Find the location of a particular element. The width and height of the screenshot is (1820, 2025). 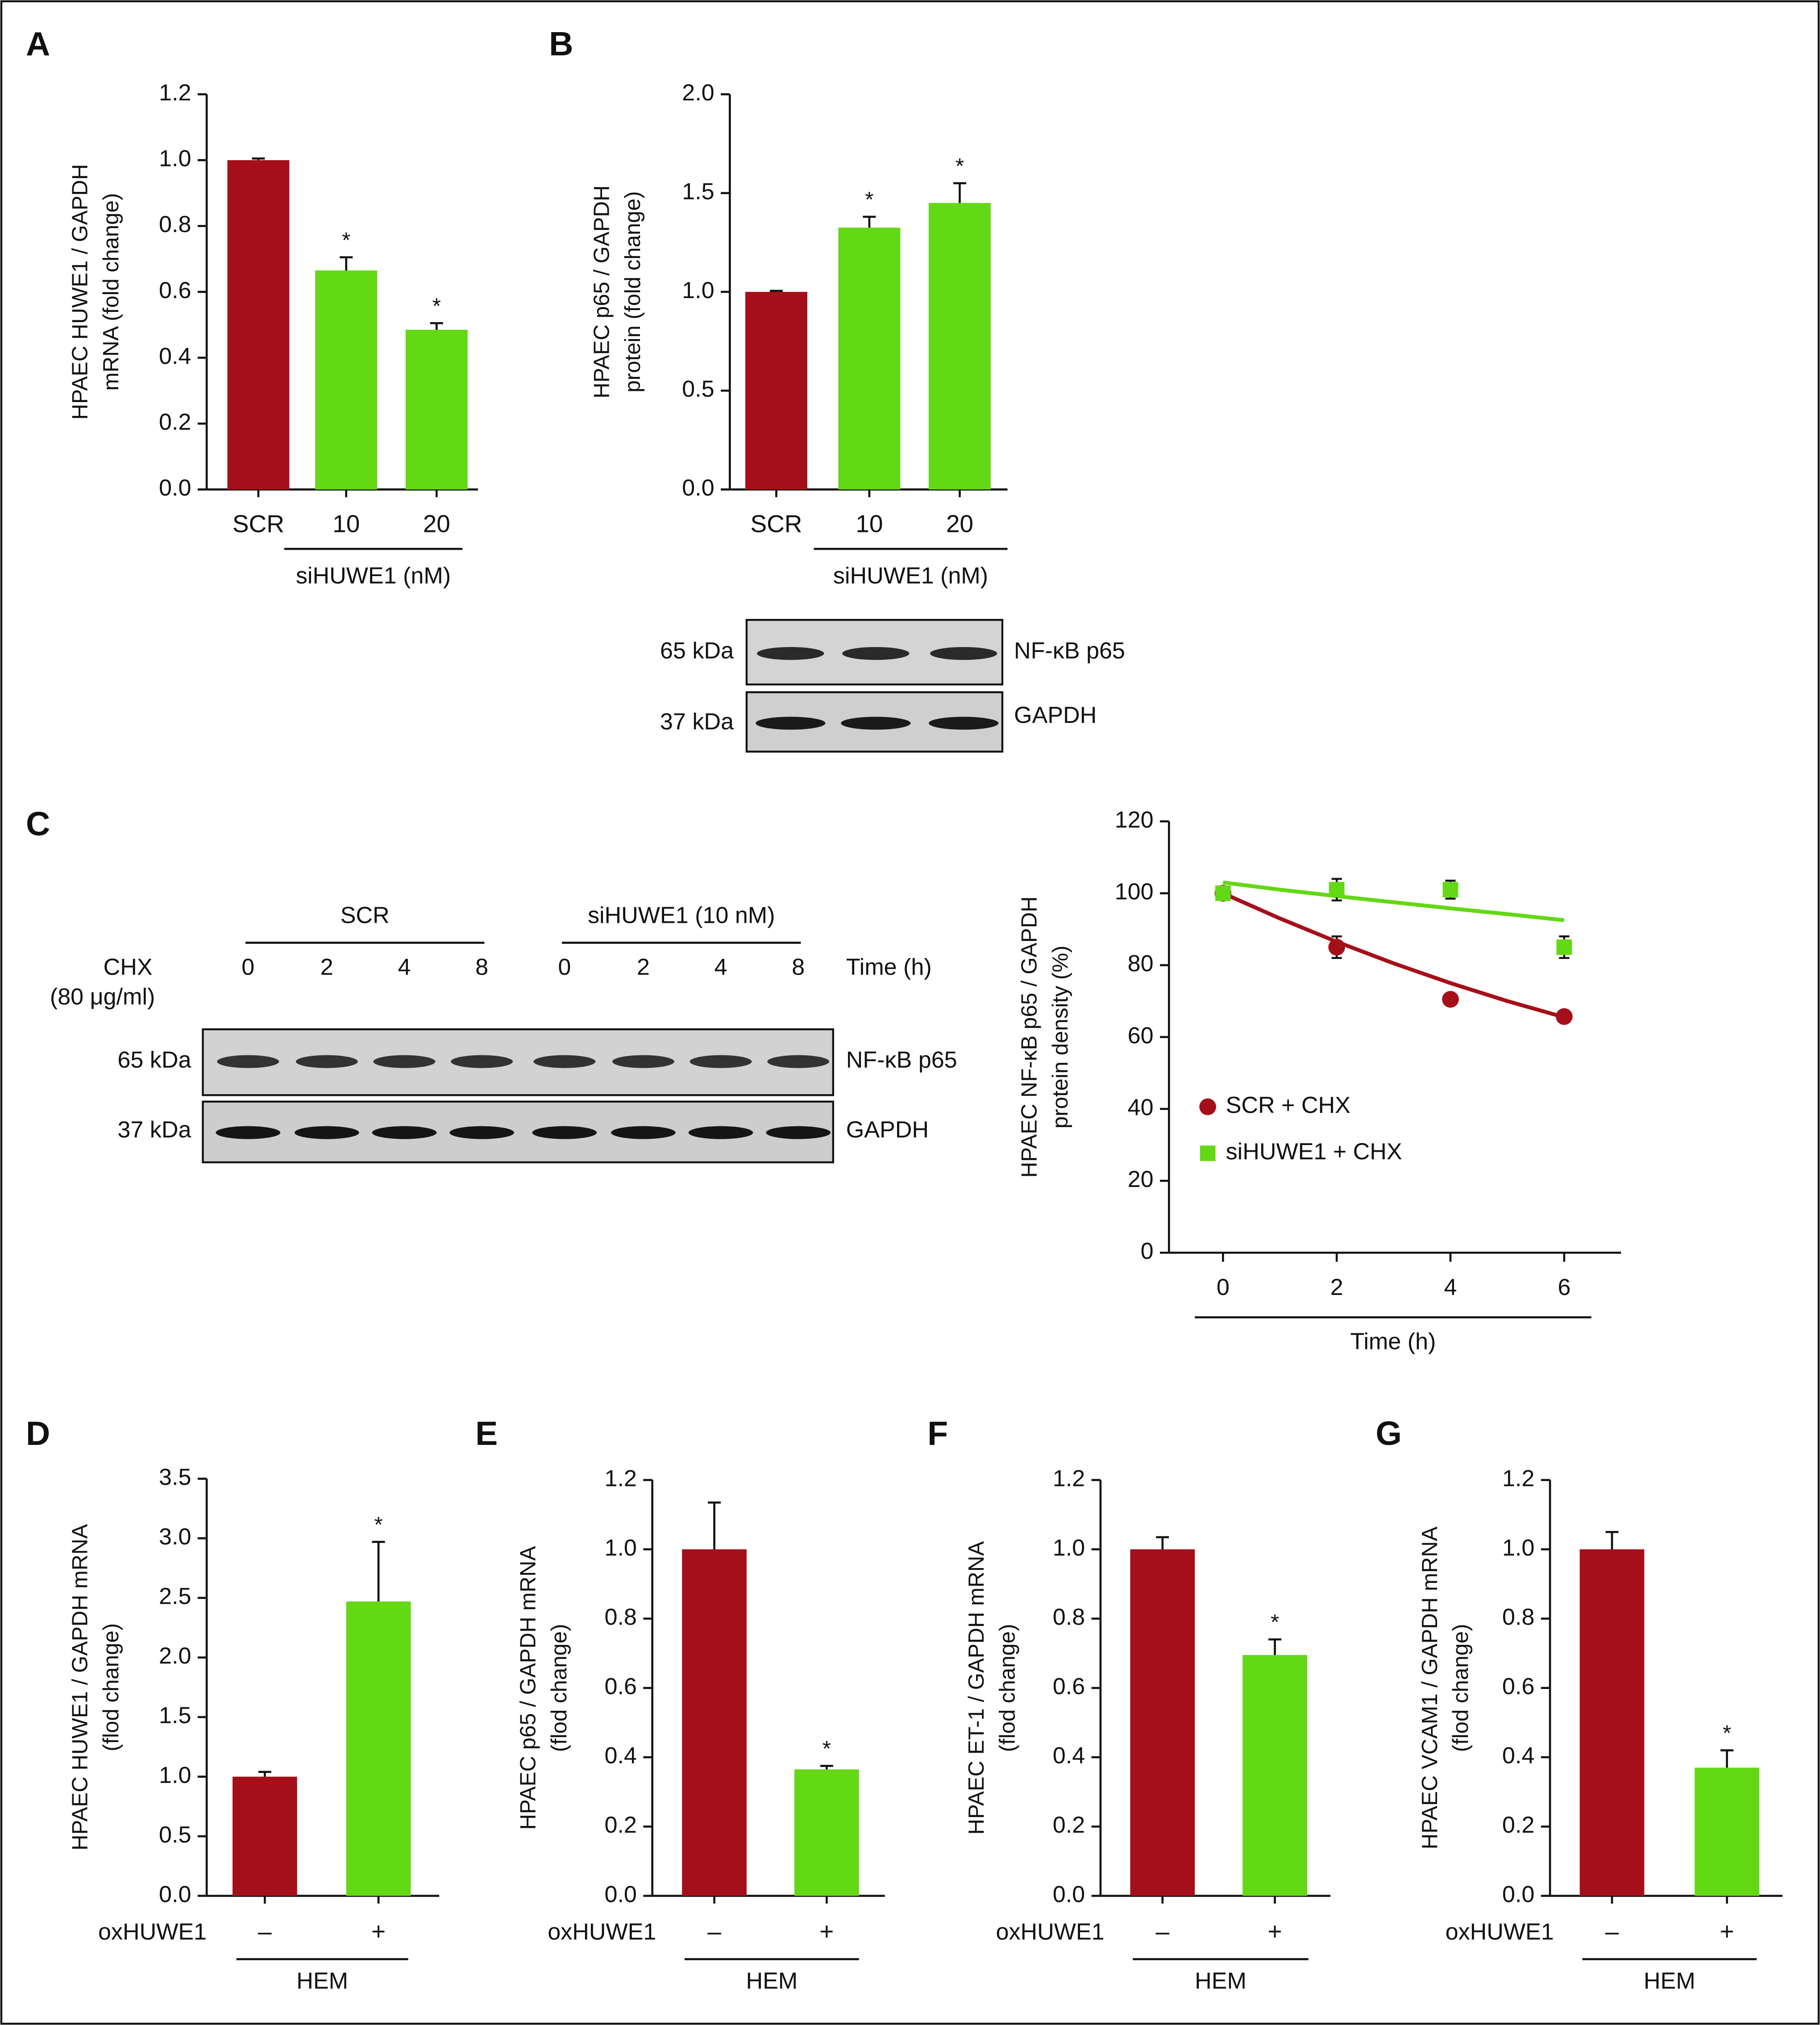

y-axis-label: HPAEC p65 / GAPDH mRNA is located at coordinates (528, 1688).